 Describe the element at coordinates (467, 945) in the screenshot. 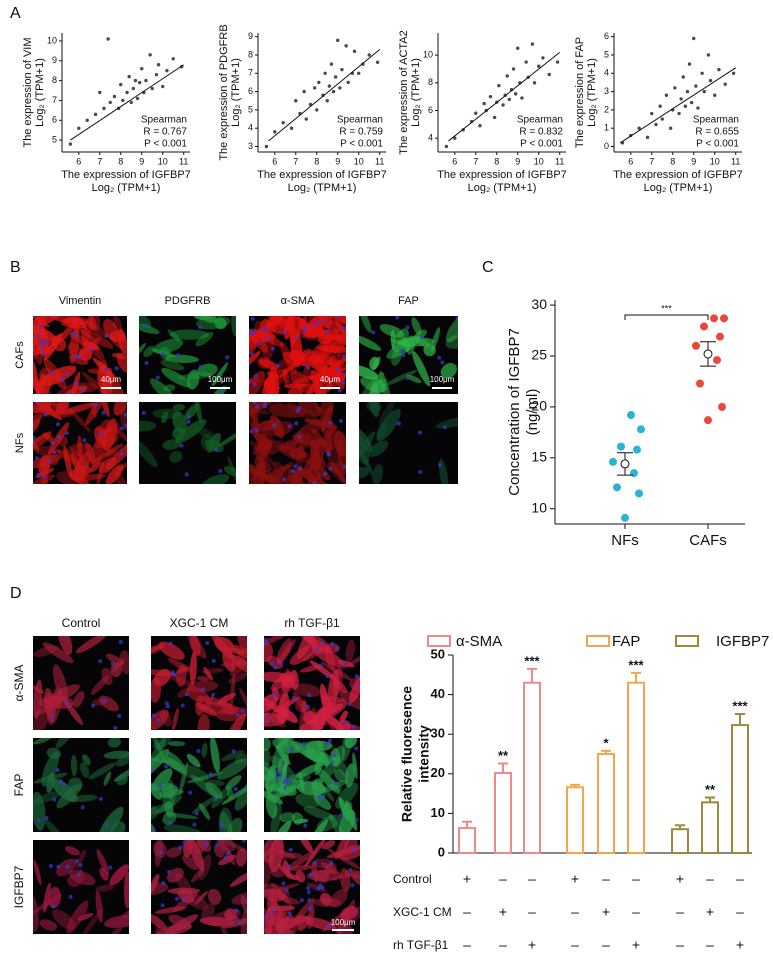

I see `condition-sign: –` at that location.